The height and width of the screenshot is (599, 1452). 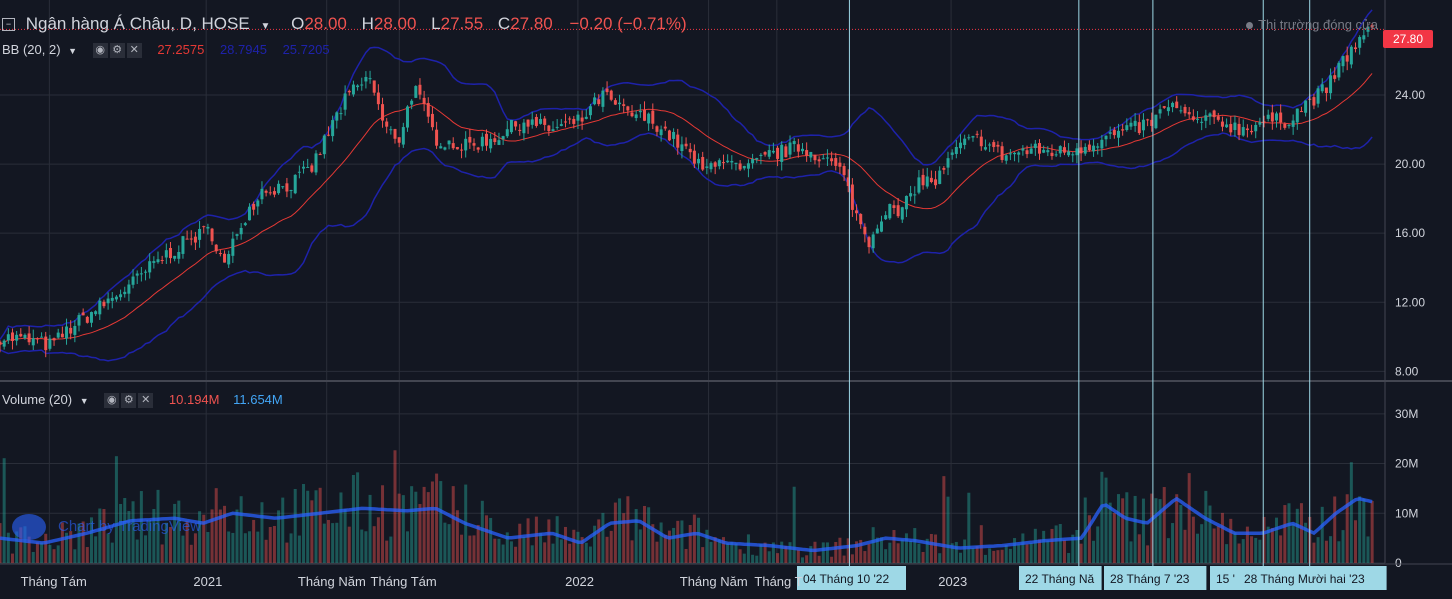 What do you see at coordinates (504, 23) in the screenshot?
I see `ohlc-close-label: C` at bounding box center [504, 23].